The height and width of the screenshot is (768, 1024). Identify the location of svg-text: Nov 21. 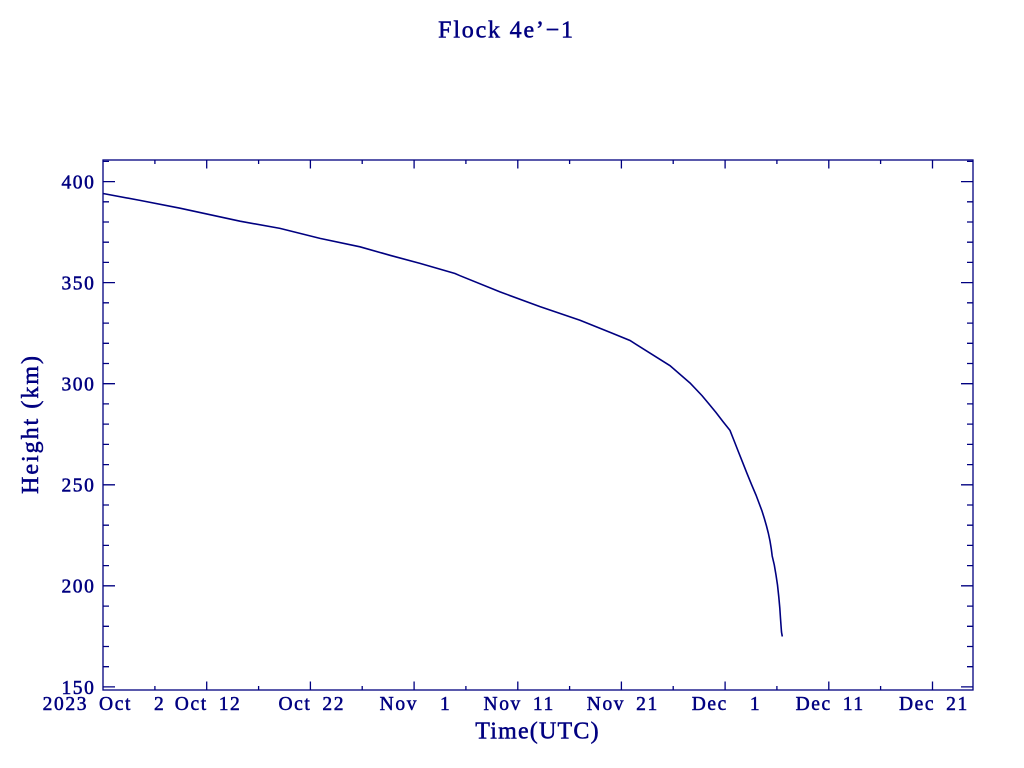
(623, 704).